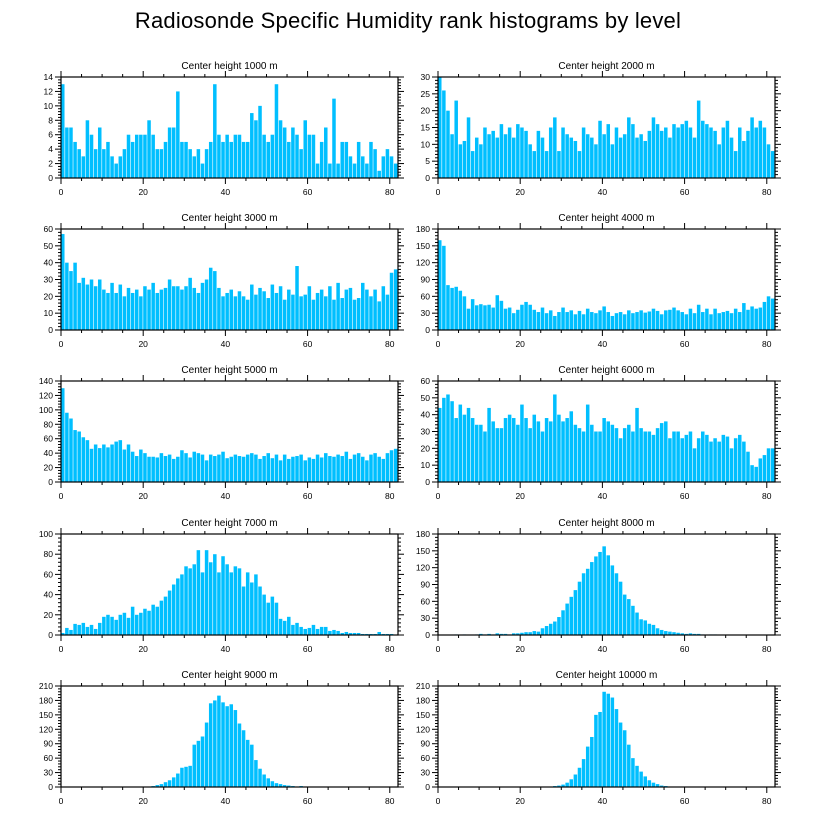 Image resolution: width=816 pixels, height=824 pixels. I want to click on y-tick-label: 30, so click(426, 618).